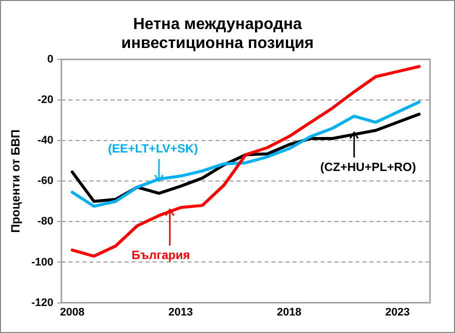 This screenshot has height=333, width=455. What do you see at coordinates (72, 312) in the screenshot?
I see `x-tick-label: 2008` at bounding box center [72, 312].